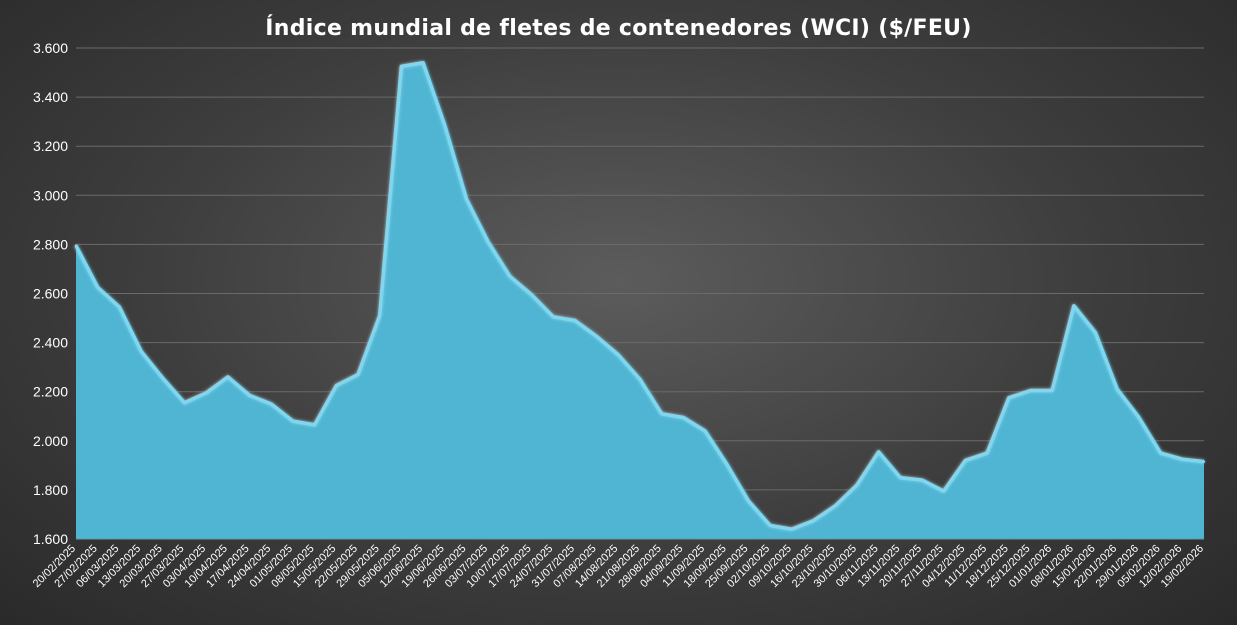 This screenshot has width=1237, height=625. Describe the element at coordinates (50, 490) in the screenshot. I see `y-tick-label: 1.800` at that location.